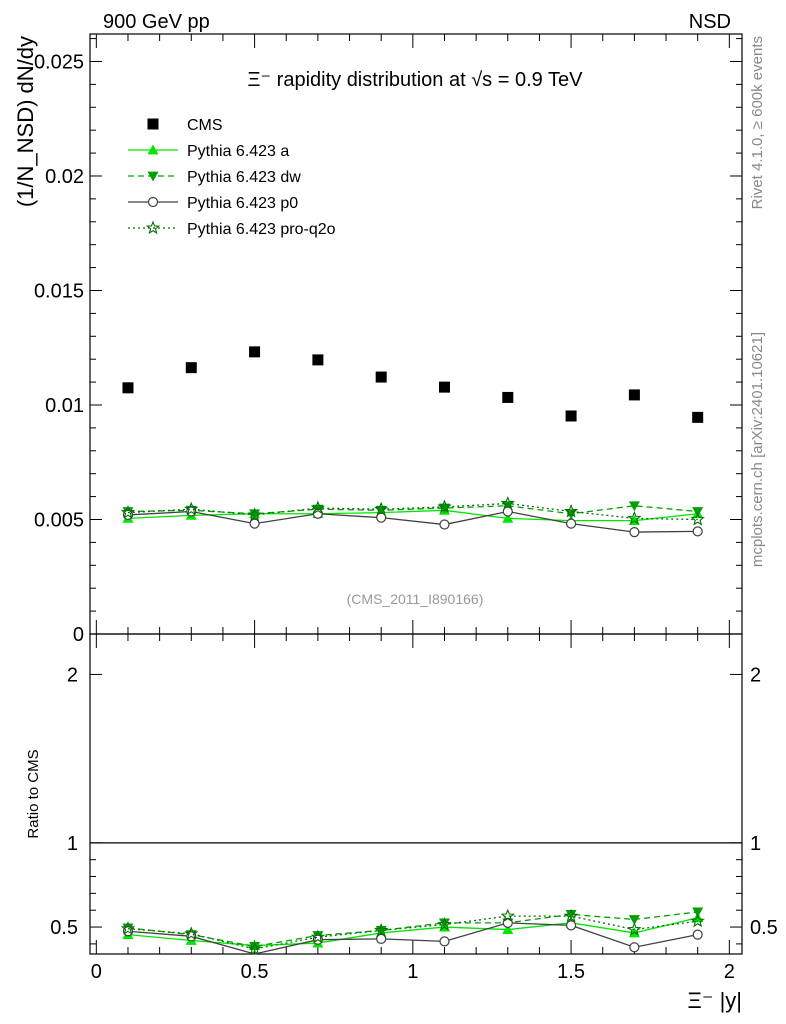 The width and height of the screenshot is (786, 1024). Describe the element at coordinates (153, 149) in the screenshot. I see `legend-marker-pythia-6-423-a` at that location.